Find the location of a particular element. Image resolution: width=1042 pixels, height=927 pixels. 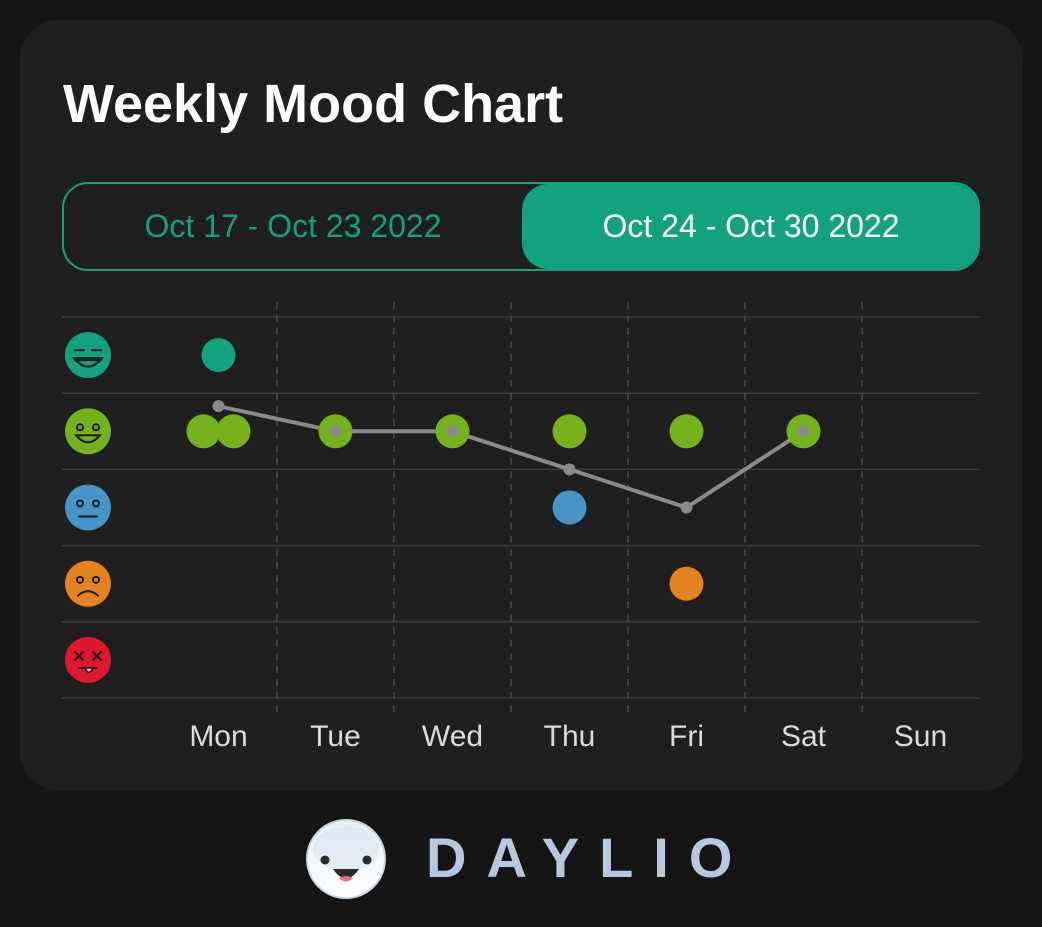

day-label-wed: Wed is located at coordinates (452, 736).